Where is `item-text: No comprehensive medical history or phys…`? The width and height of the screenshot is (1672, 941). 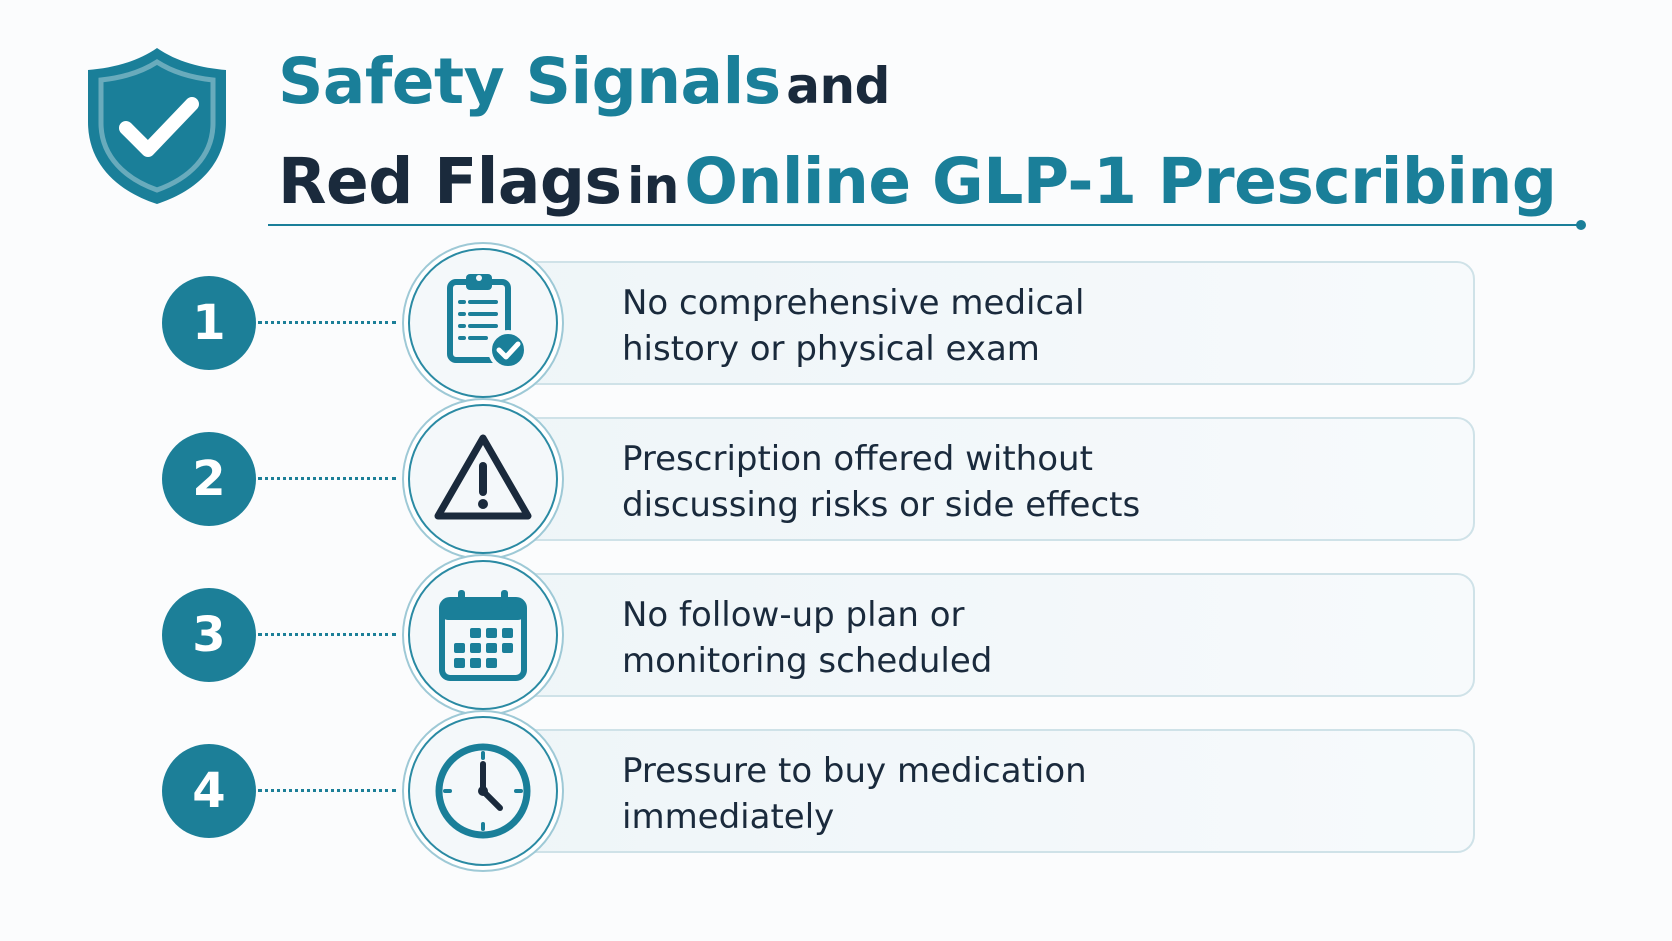 item-text: No comprehensive medical history or phys… is located at coordinates (1032, 326).